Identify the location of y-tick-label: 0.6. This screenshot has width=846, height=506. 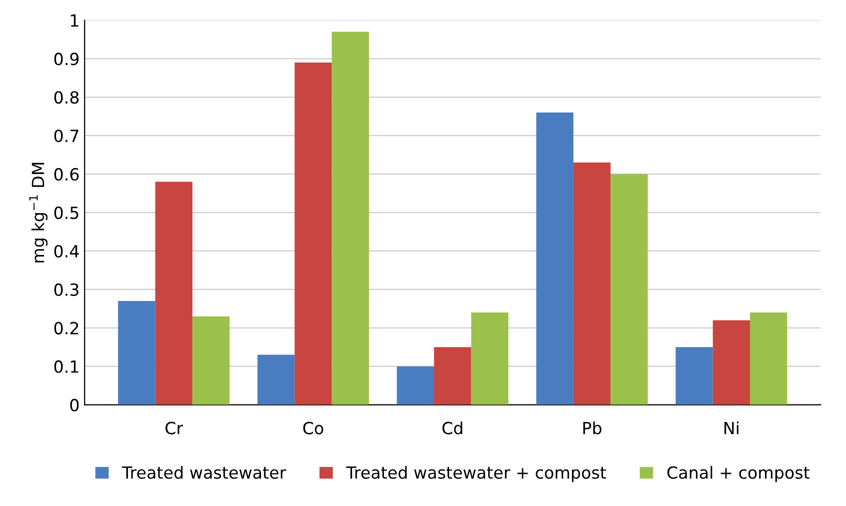
(66, 174).